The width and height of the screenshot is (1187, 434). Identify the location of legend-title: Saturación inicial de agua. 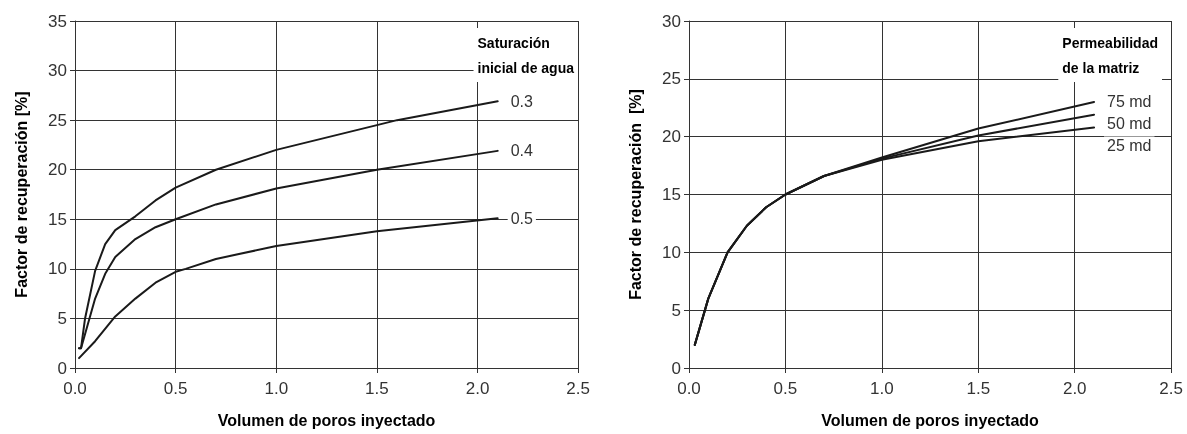
(526, 55).